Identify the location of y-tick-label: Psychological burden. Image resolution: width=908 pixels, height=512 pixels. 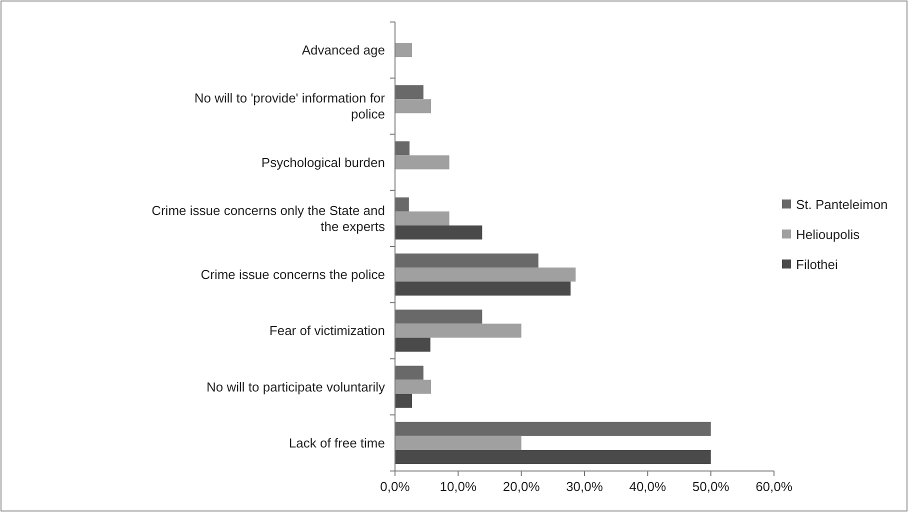
(323, 162).